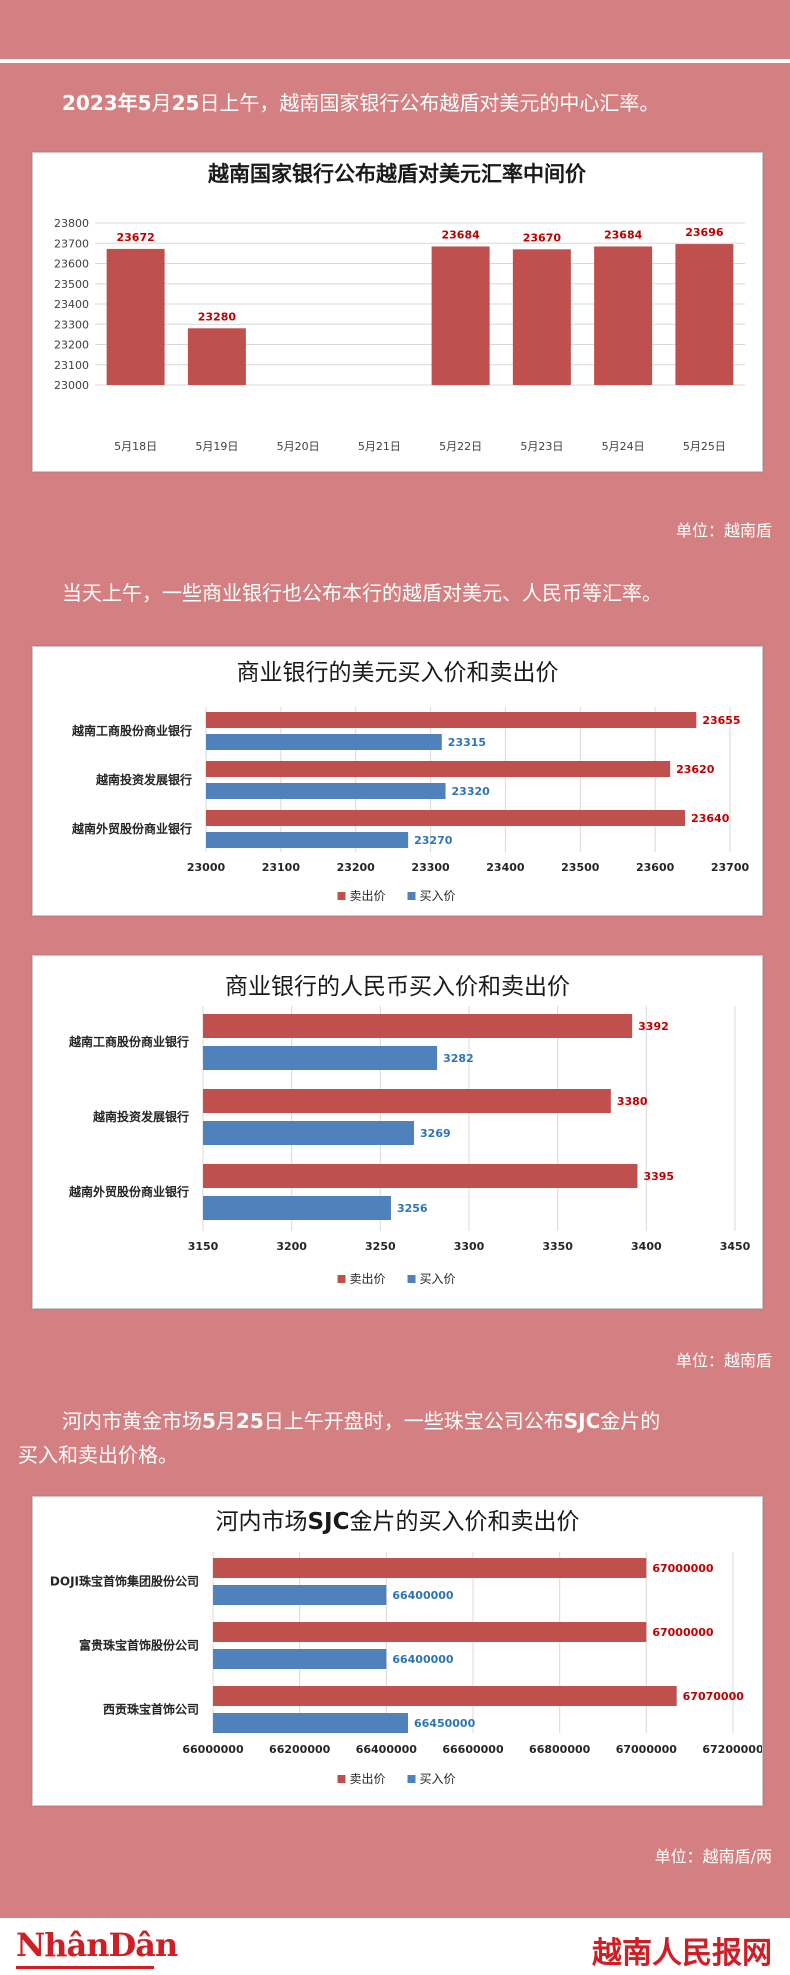 The height and width of the screenshot is (1975, 790). What do you see at coordinates (704, 232) in the screenshot?
I see `data-label: 23696` at bounding box center [704, 232].